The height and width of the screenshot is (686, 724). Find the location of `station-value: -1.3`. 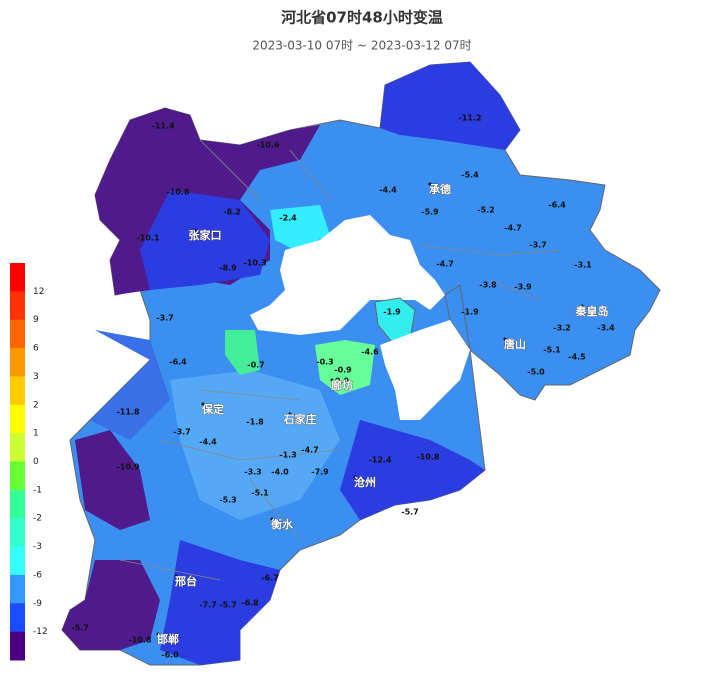

station-value: -1.3 is located at coordinates (288, 455).